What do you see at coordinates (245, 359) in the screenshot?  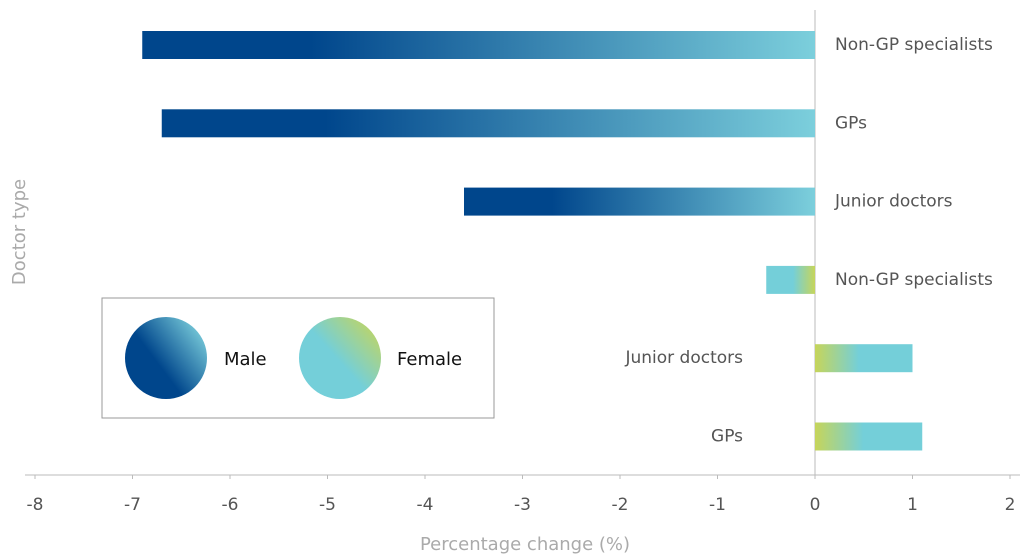 I see `legend-label: Male` at bounding box center [245, 359].